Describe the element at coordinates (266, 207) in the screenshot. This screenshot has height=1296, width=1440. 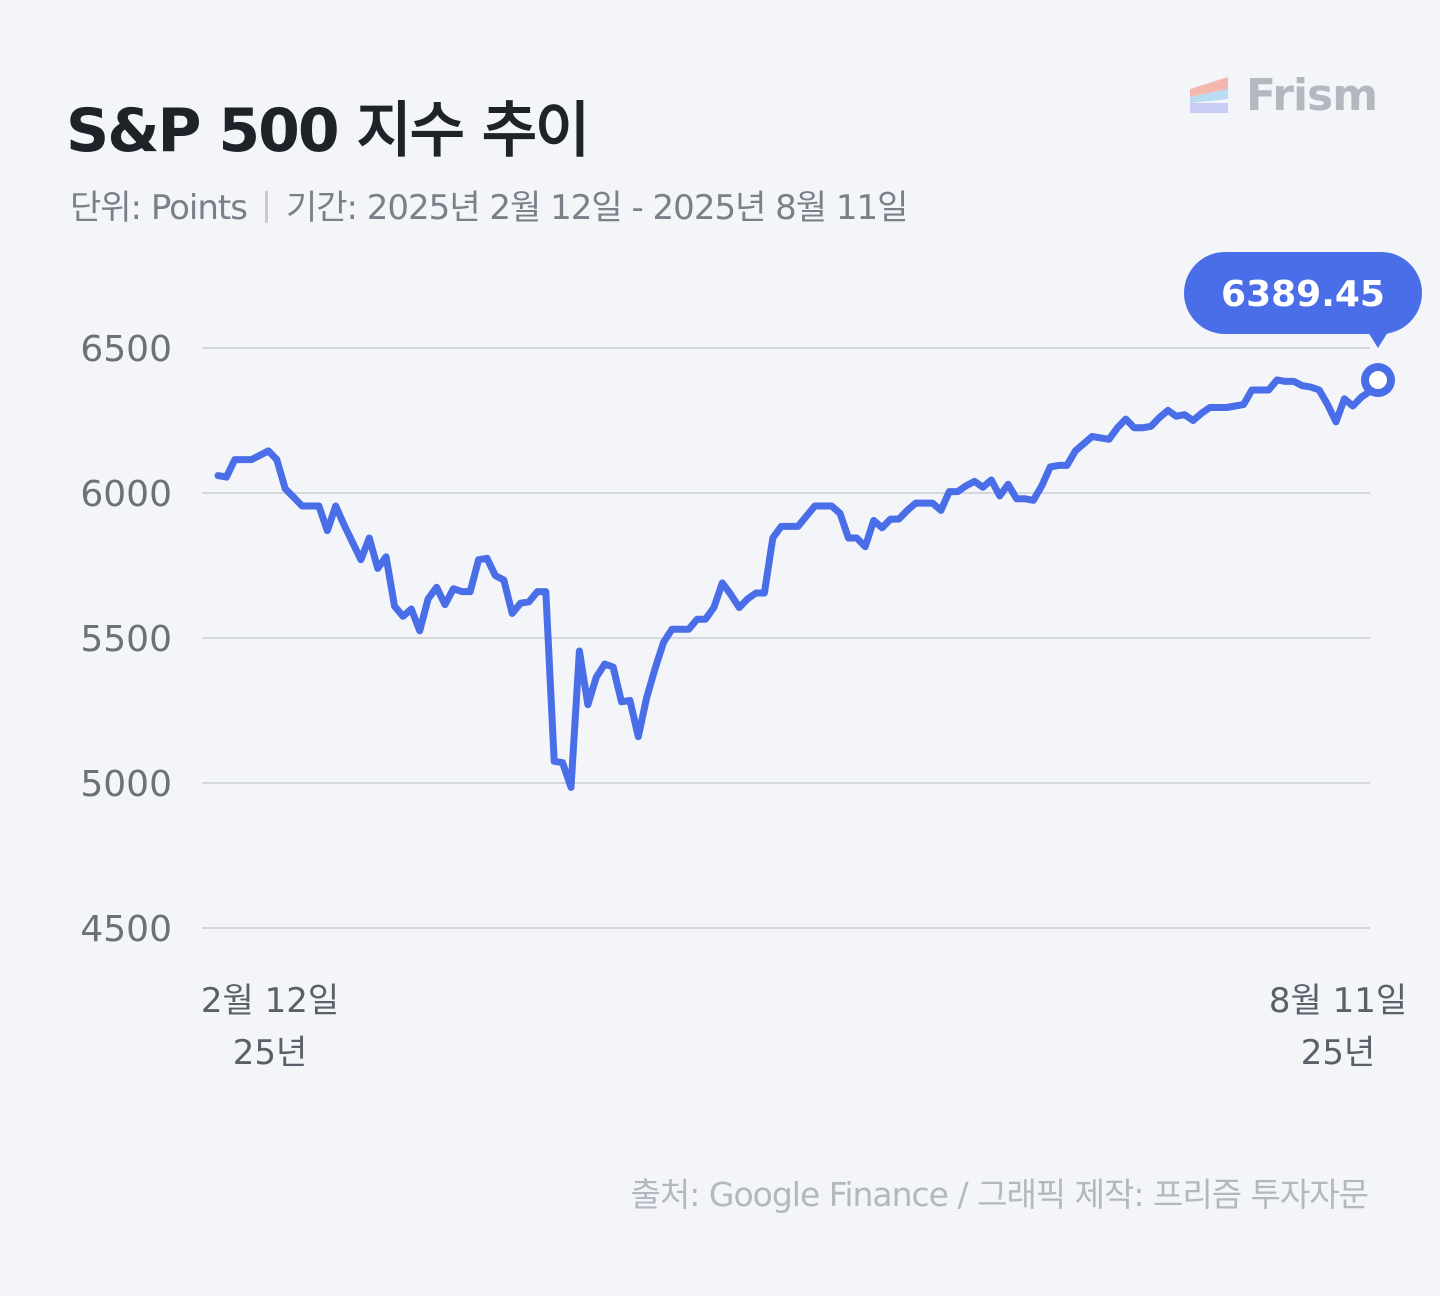
I see `subtitle-divider` at that location.